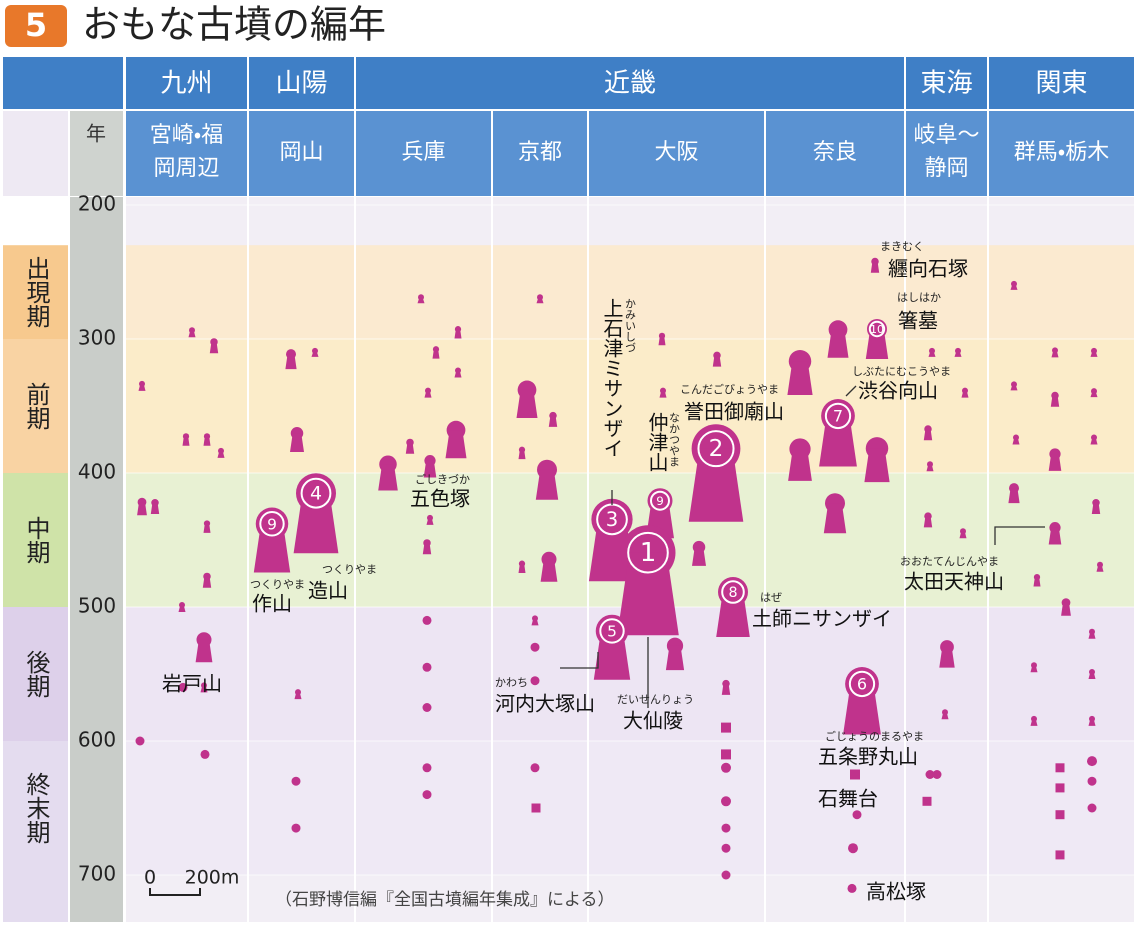 The height and width of the screenshot is (925, 1139). I want to click on leader-lines, so click(802, 546).